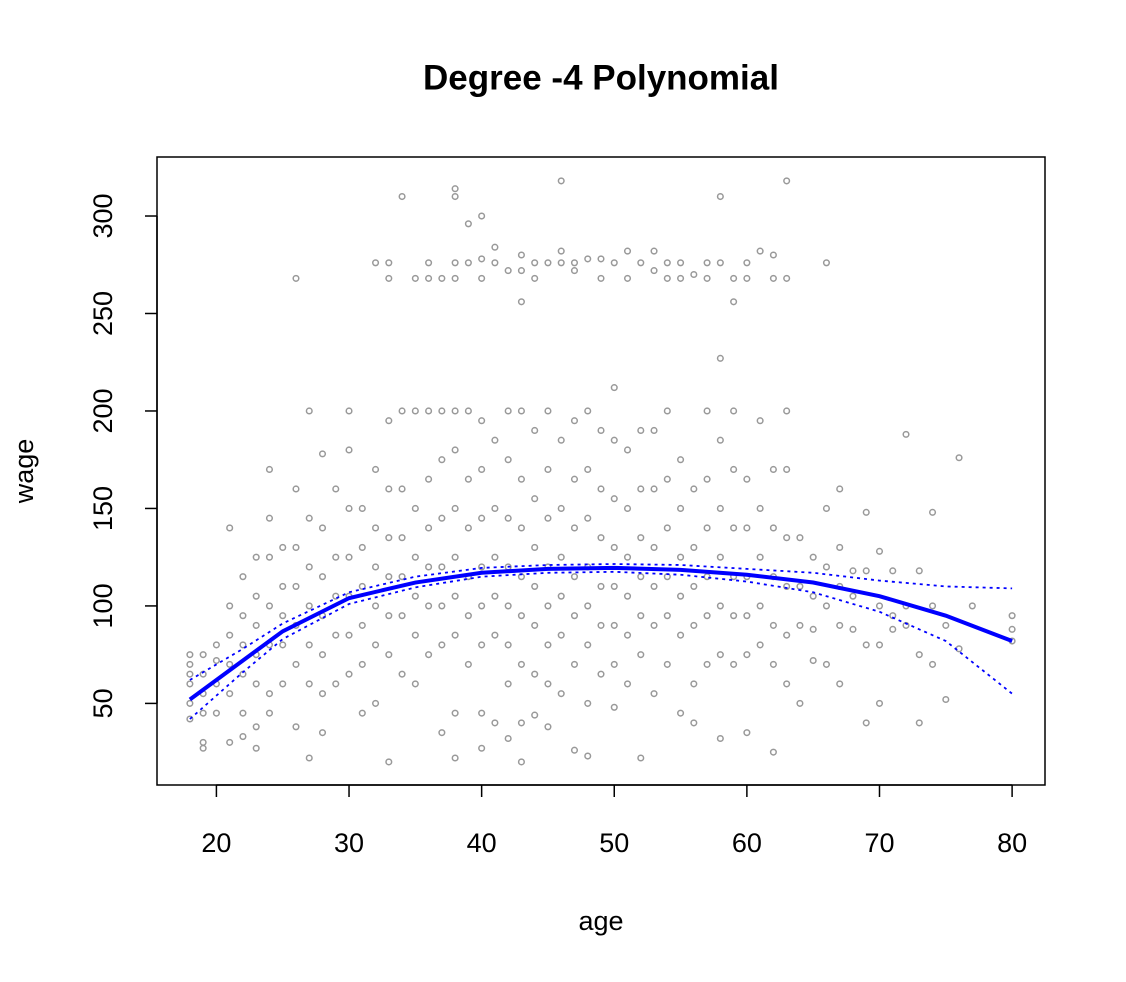  What do you see at coordinates (601, 77) in the screenshot?
I see `chart-title: Degree -4 Polynomial` at bounding box center [601, 77].